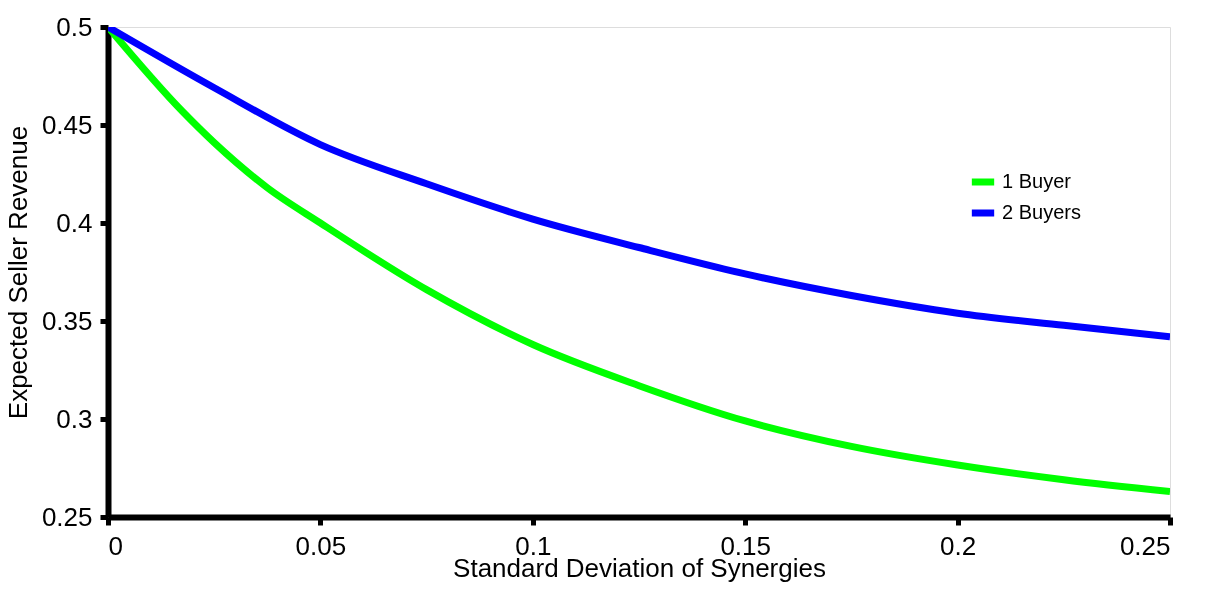  Describe the element at coordinates (74, 418) in the screenshot. I see `y-tick-label: 0.3` at that location.